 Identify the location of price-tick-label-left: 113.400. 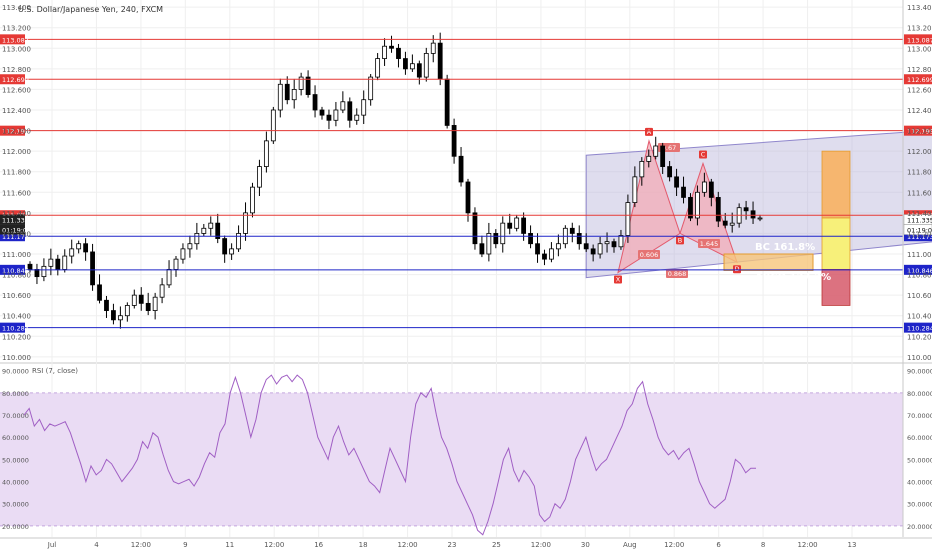
(16, 8).